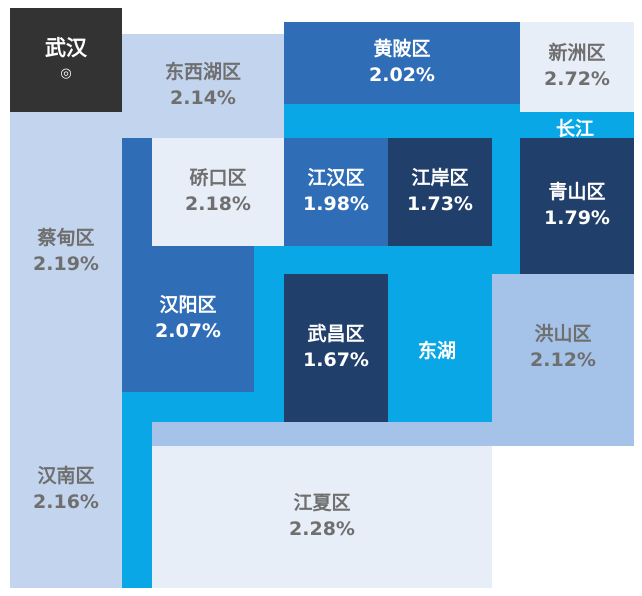  Describe the element at coordinates (188, 331) in the screenshot. I see `district-value: 2.07%` at that location.